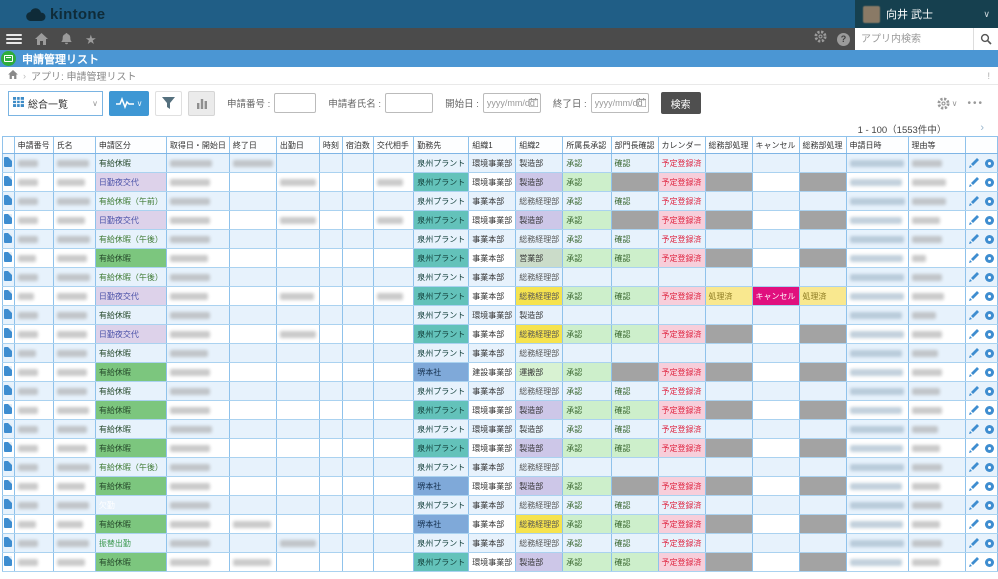  What do you see at coordinates (981, 145) in the screenshot?
I see `column-header` at bounding box center [981, 145].